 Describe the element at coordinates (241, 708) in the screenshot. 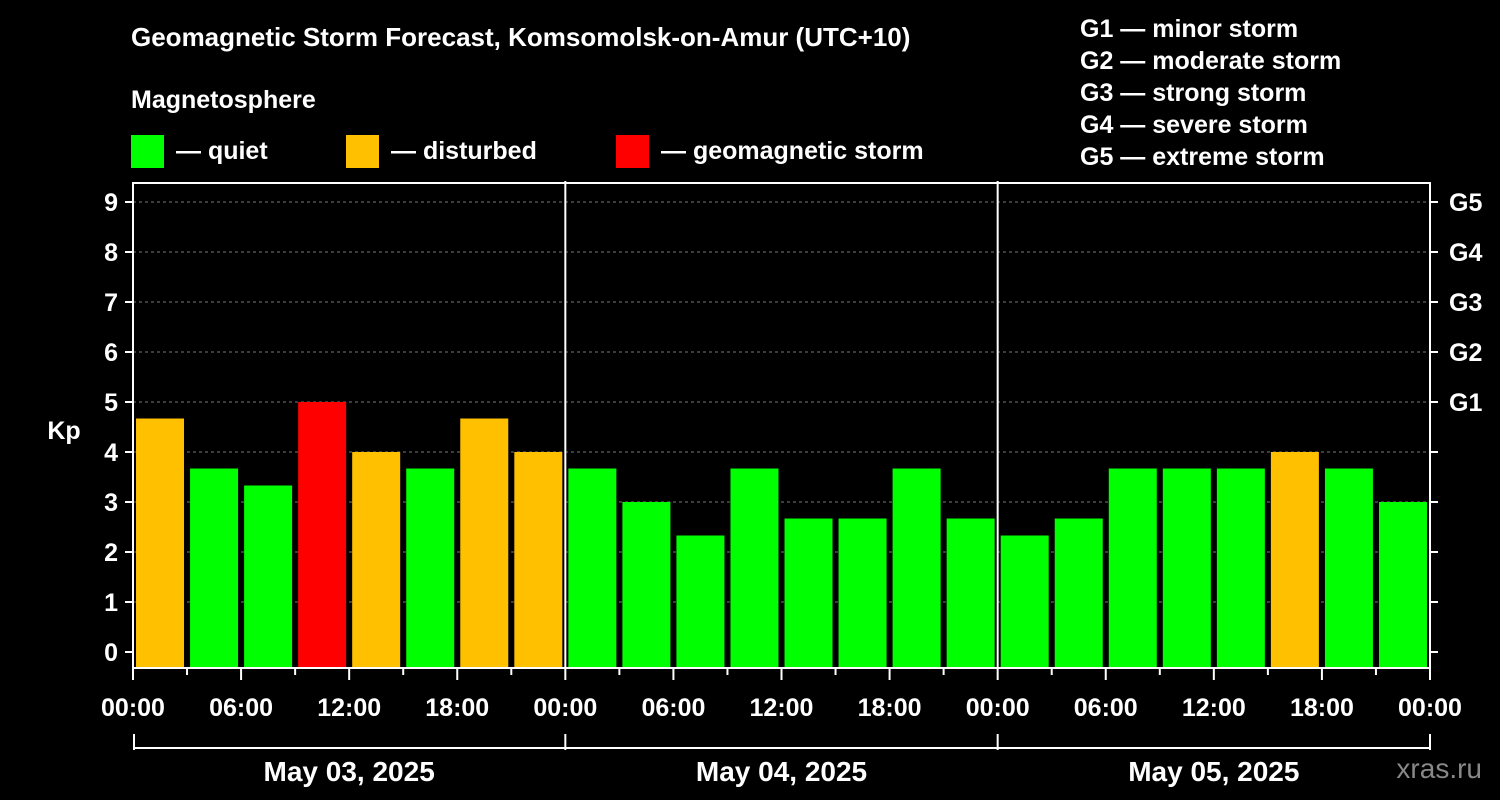

I see `x-tick-label-1: 06:00` at that location.